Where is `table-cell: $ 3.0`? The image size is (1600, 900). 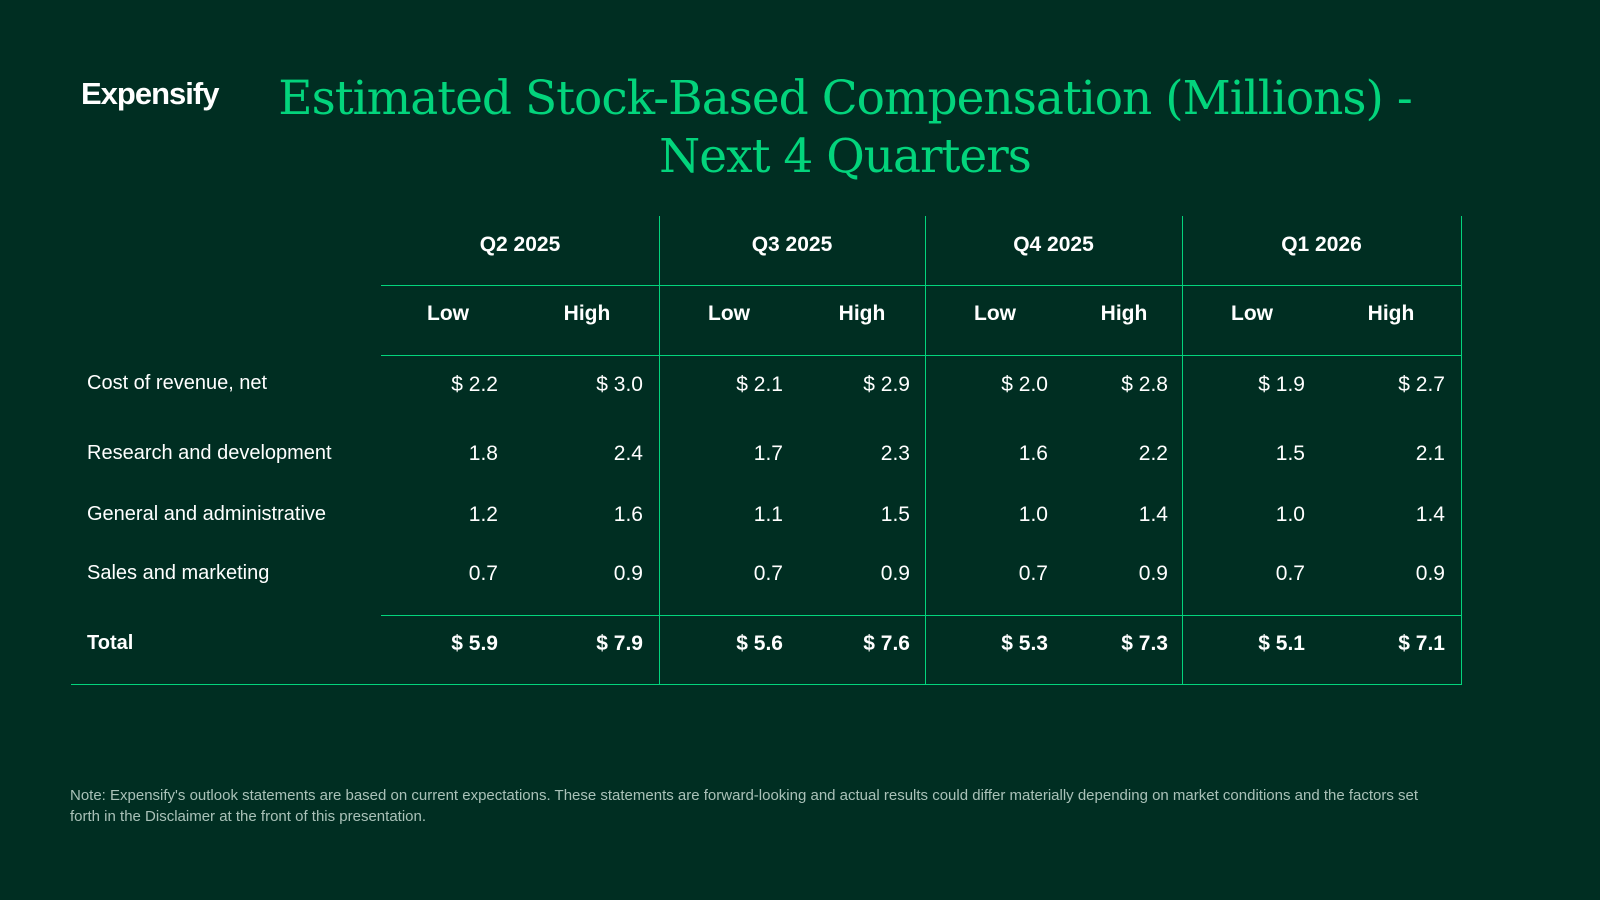
table-cell: $ 3.0 is located at coordinates (619, 384).